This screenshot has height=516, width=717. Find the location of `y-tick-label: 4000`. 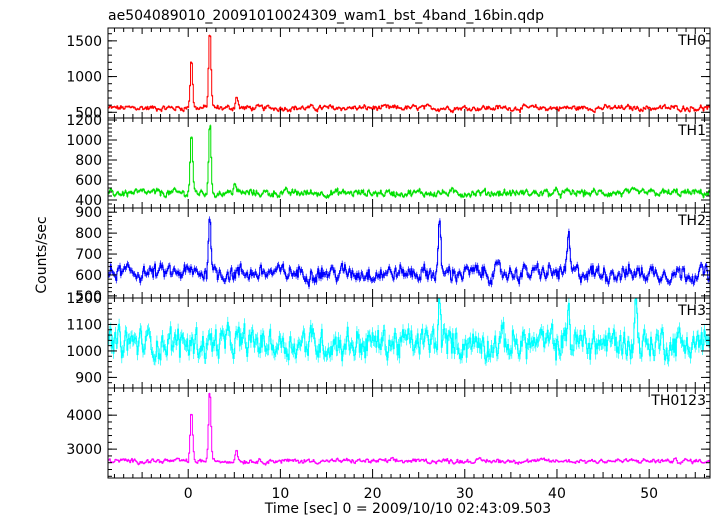

y-tick-label: 4000 is located at coordinates (84, 416).